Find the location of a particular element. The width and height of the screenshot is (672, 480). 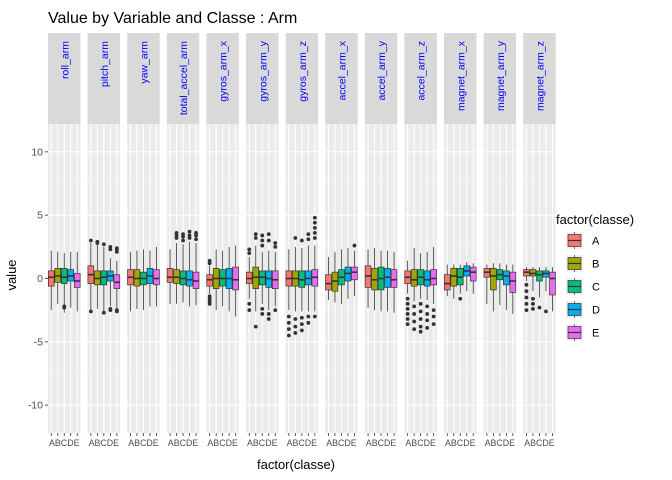

boxplot-accel-arm-z-A is located at coordinates (407, 293).